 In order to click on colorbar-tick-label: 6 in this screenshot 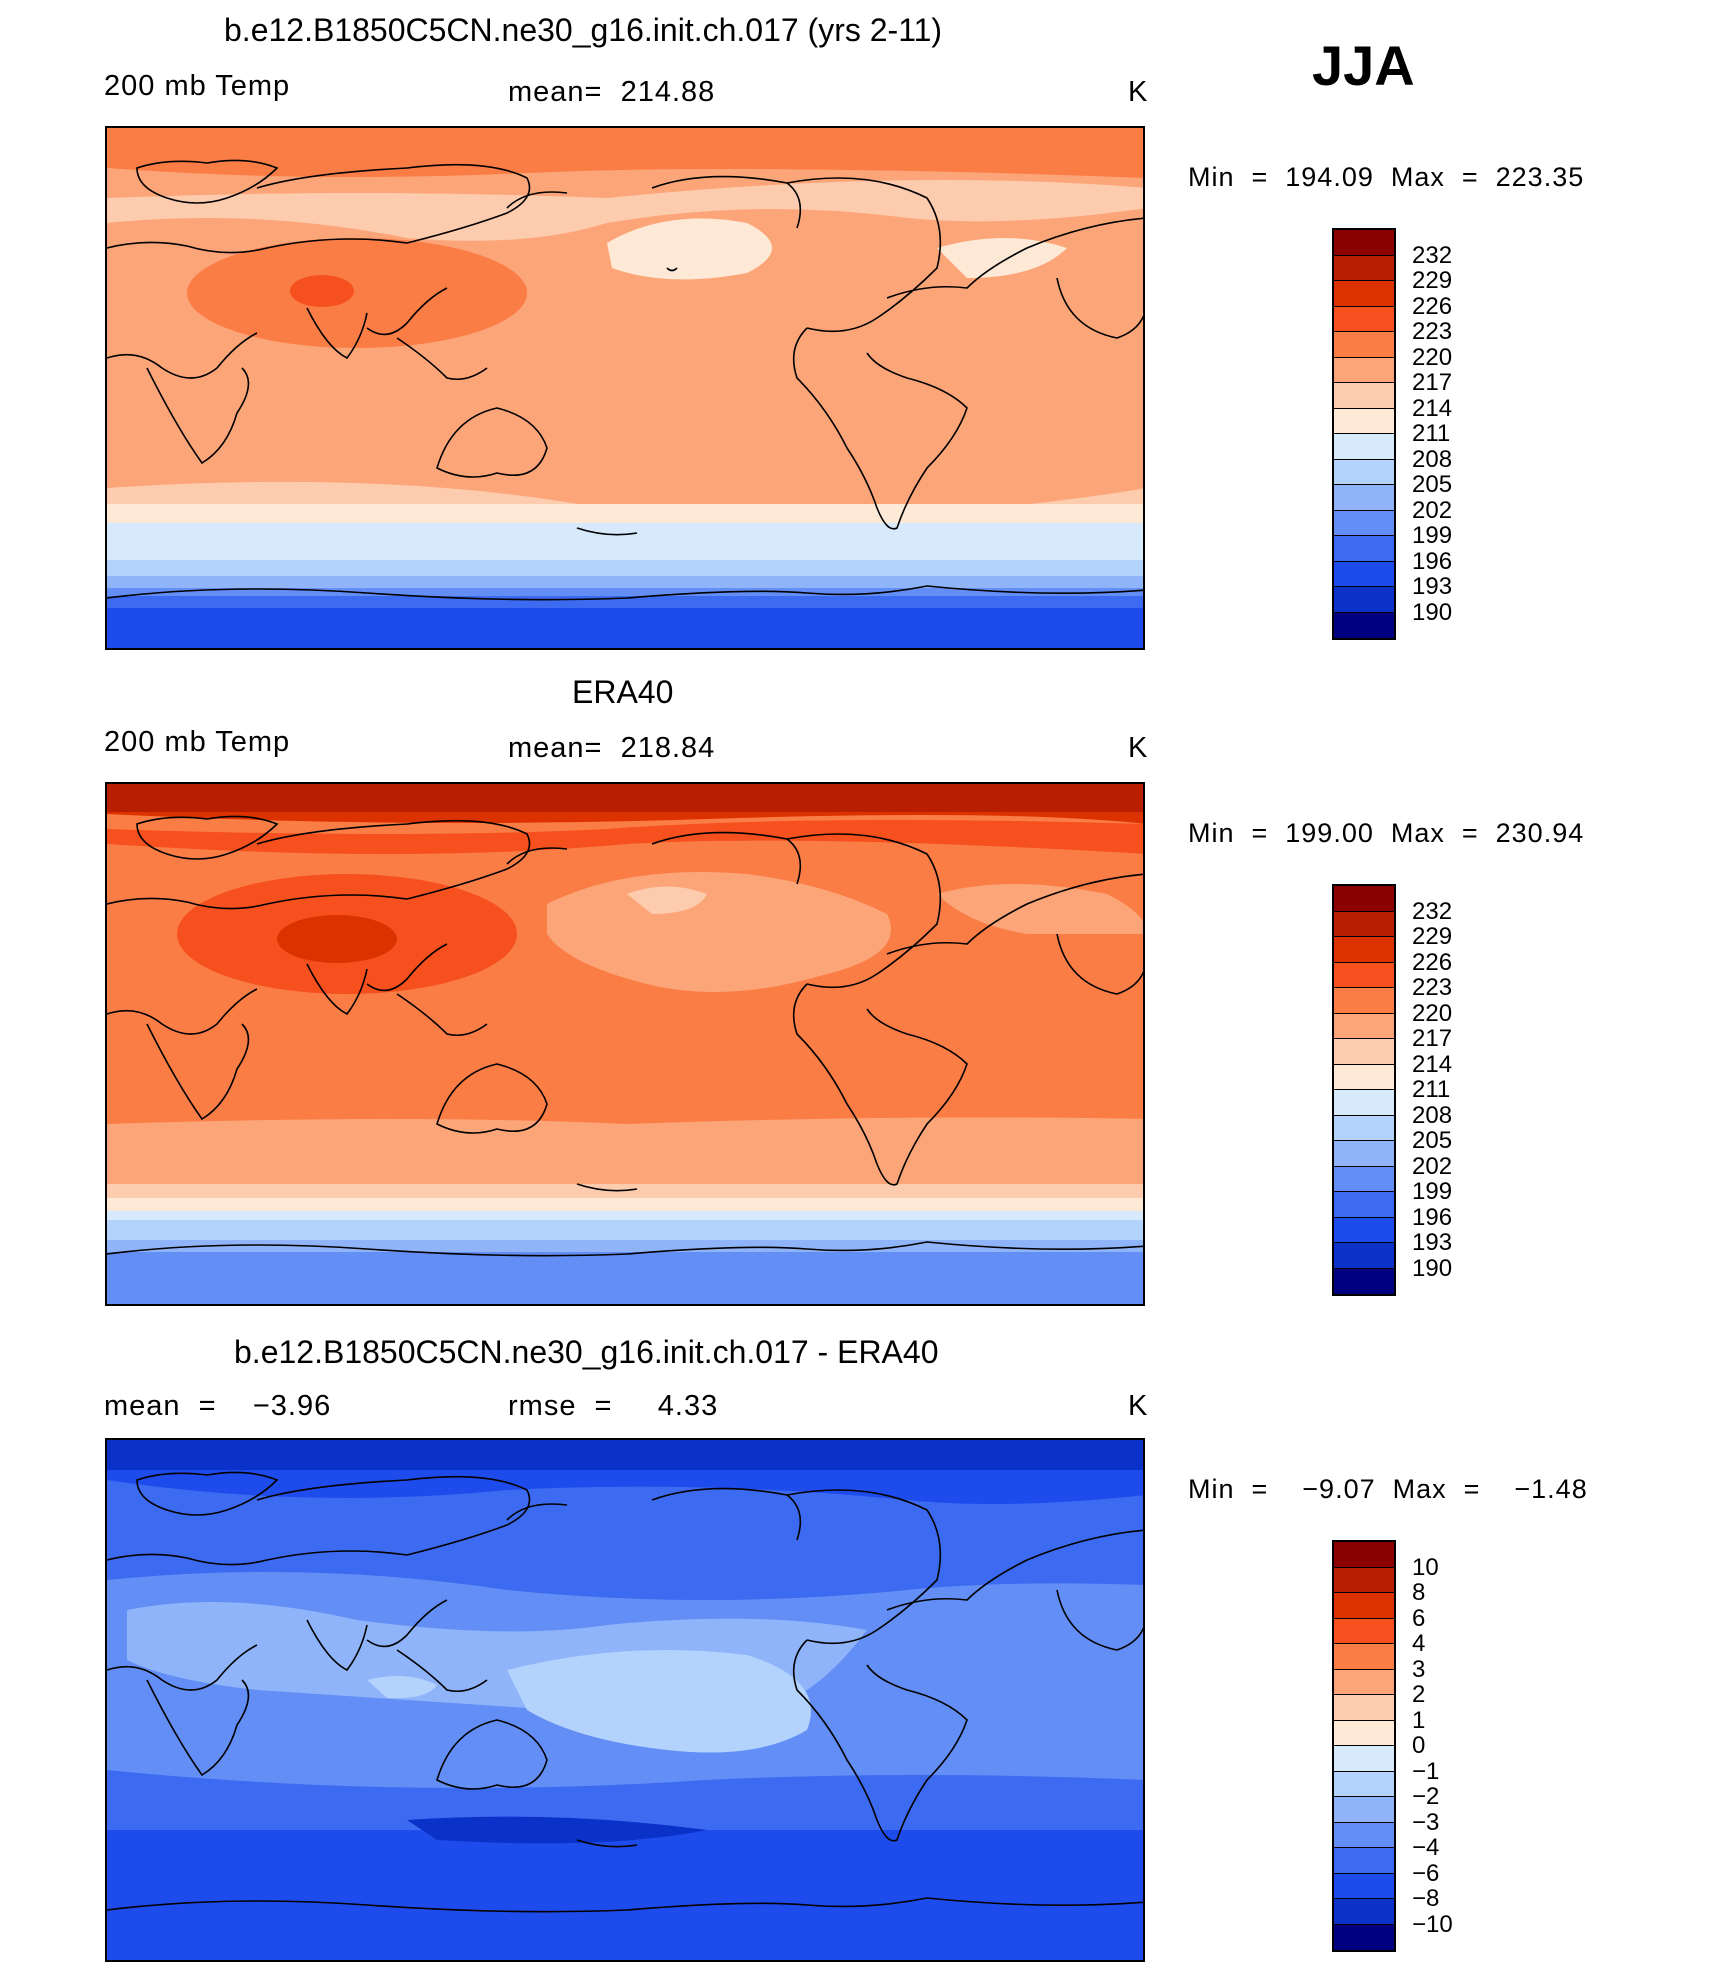, I will do `click(1419, 1618)`.